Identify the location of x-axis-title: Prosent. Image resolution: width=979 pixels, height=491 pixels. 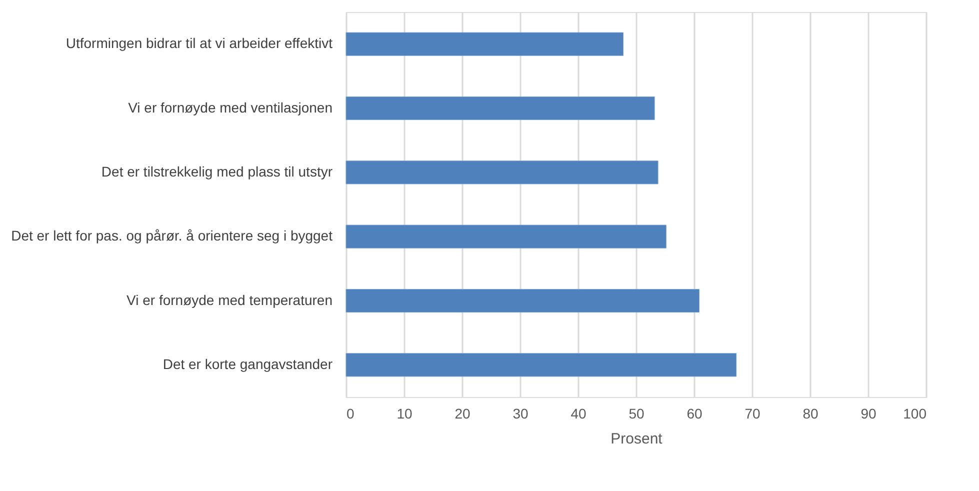
(637, 439).